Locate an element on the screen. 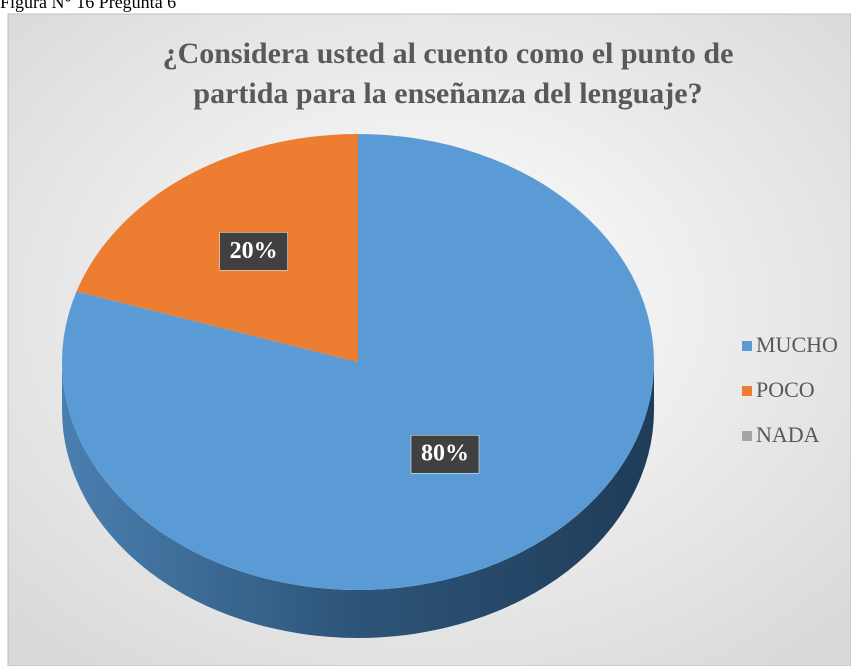  legend-label: POCO is located at coordinates (785, 389).